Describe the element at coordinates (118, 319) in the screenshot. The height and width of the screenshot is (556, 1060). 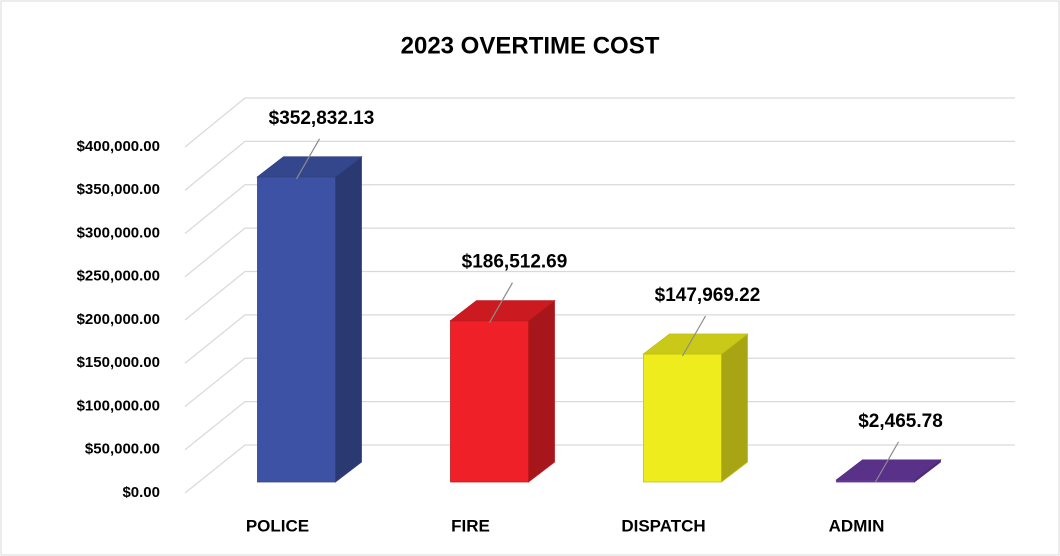
I see `y-tick-label: $200,000.00` at that location.